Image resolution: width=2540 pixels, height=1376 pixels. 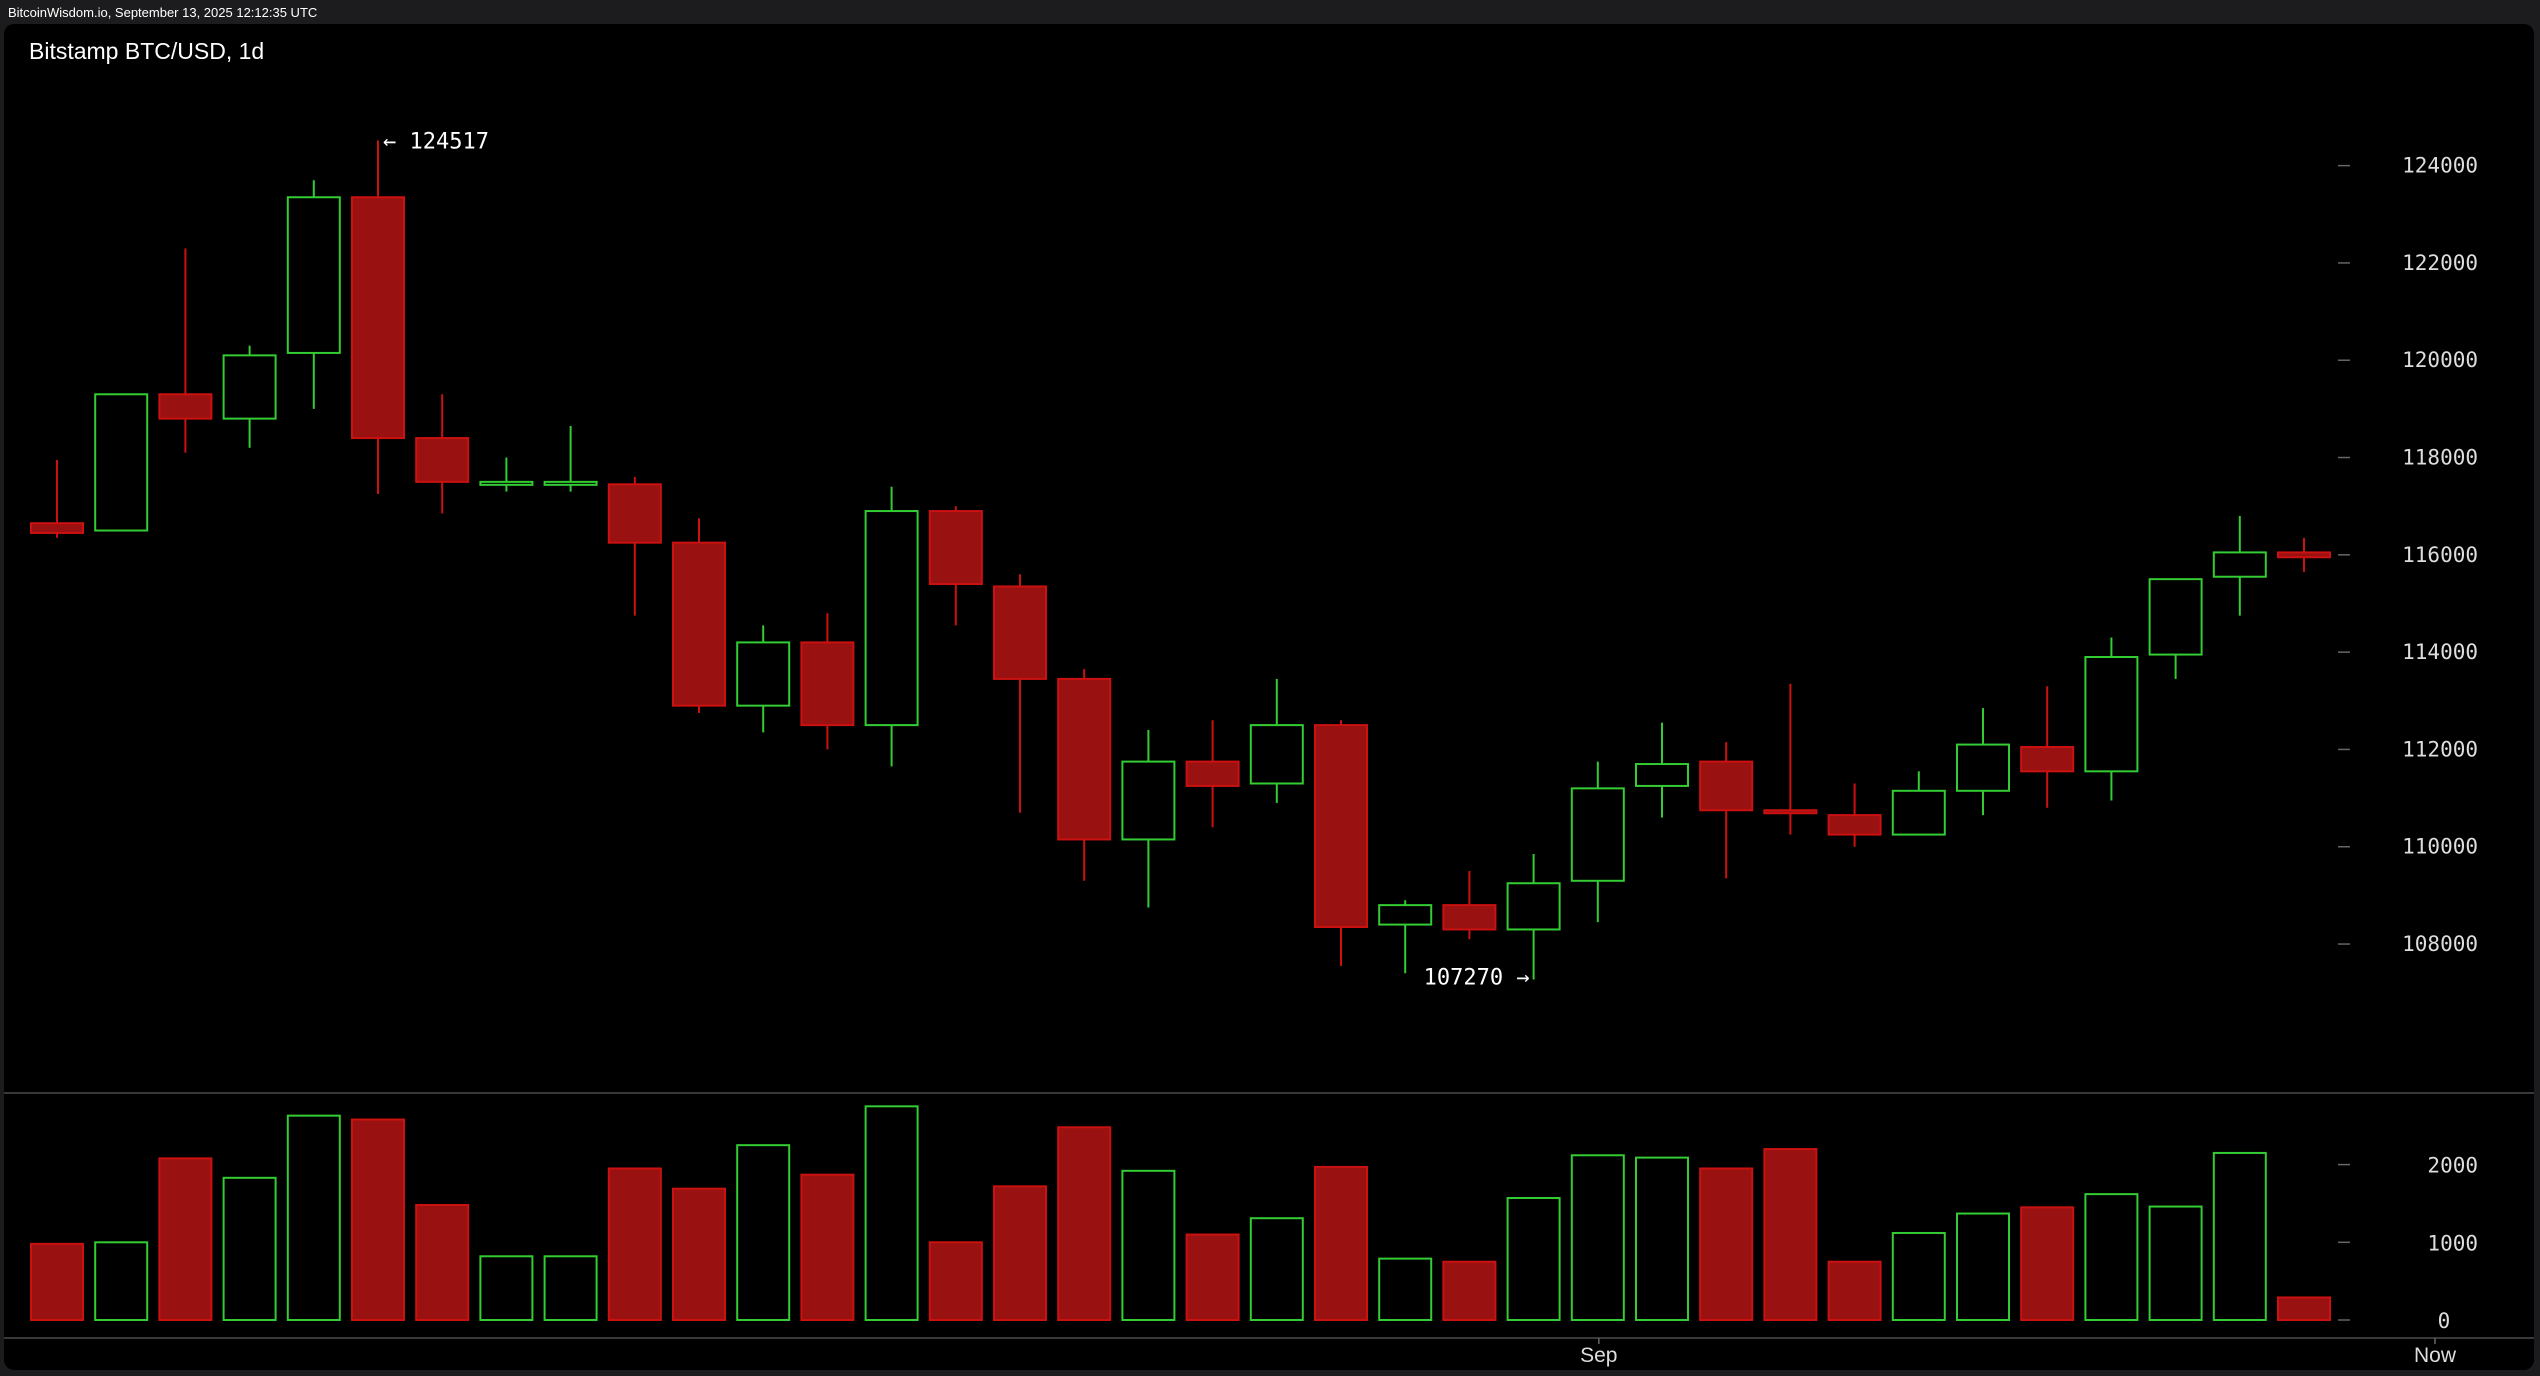 What do you see at coordinates (1180, 1213) in the screenshot?
I see `volume-bars` at bounding box center [1180, 1213].